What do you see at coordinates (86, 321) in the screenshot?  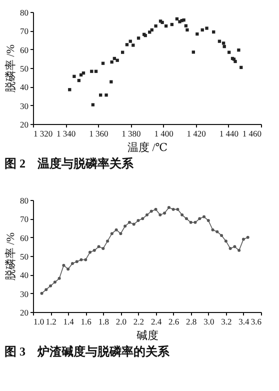 I see `x-tick-label: 1.6` at bounding box center [86, 321].